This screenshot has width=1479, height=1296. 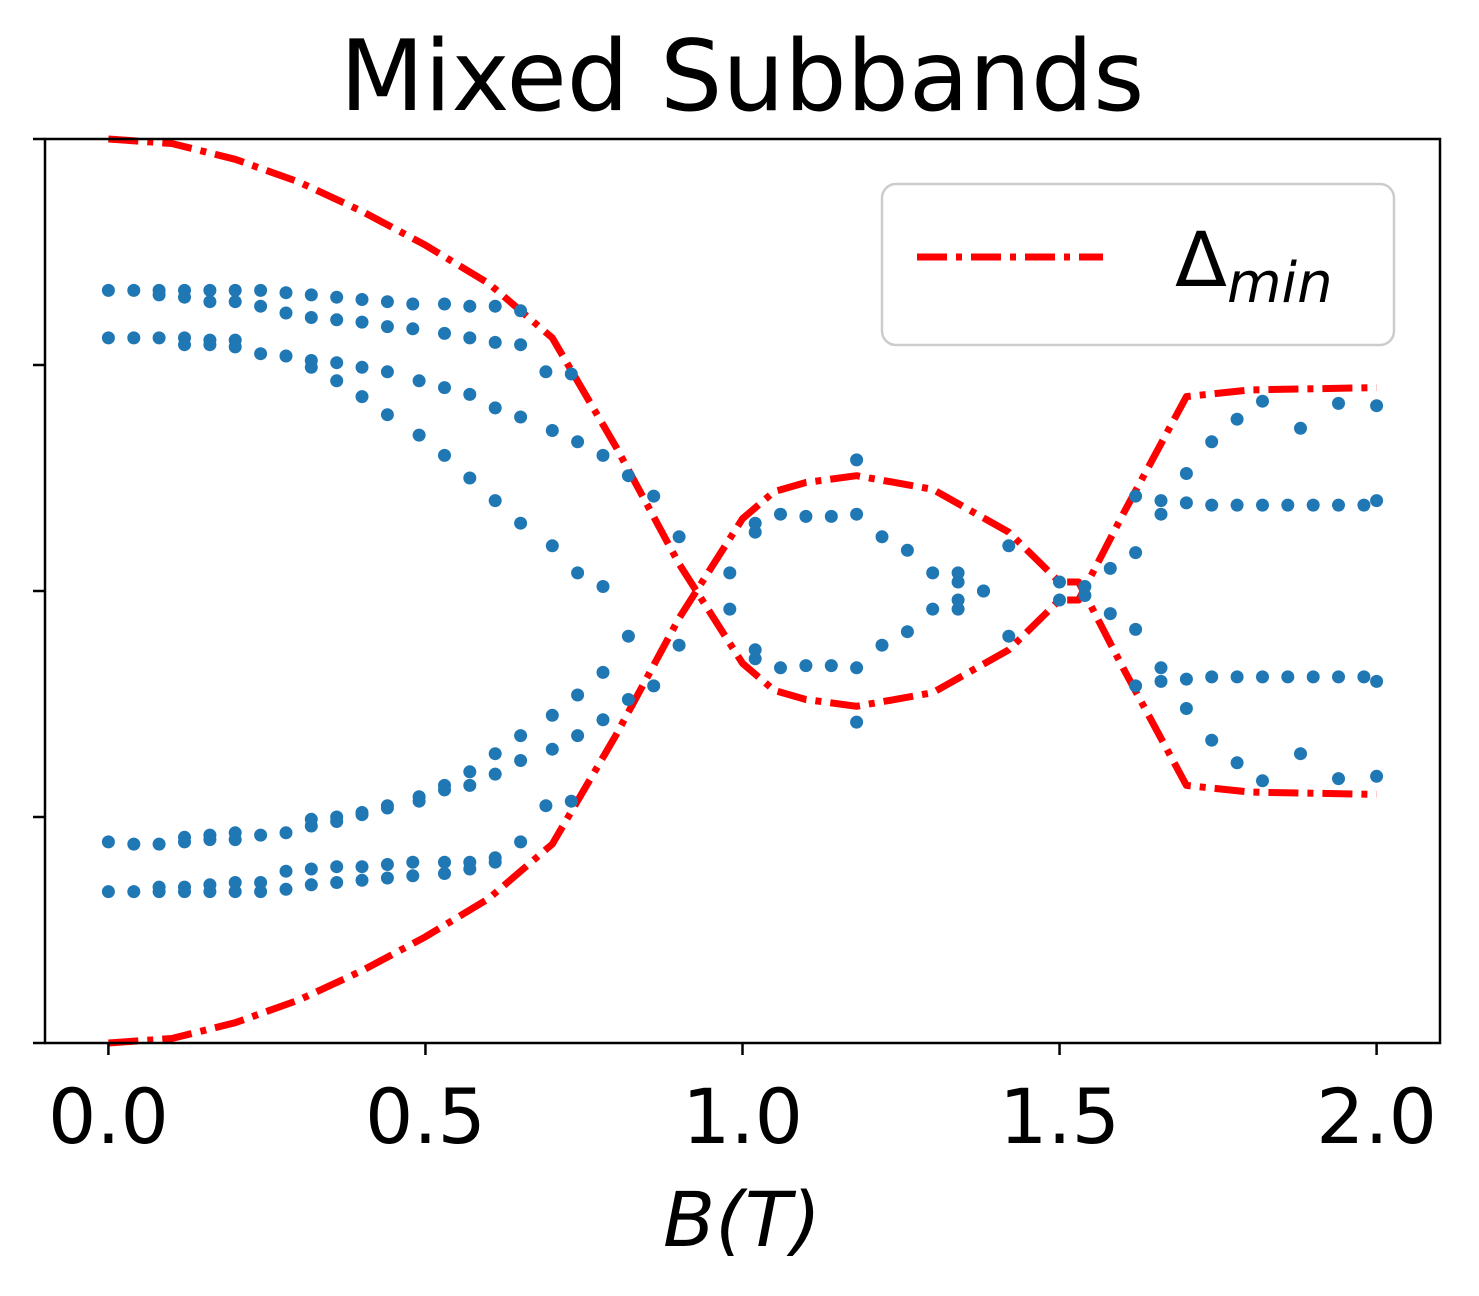 I want to click on x-tick-label: 1.0, so click(x=742, y=1116).